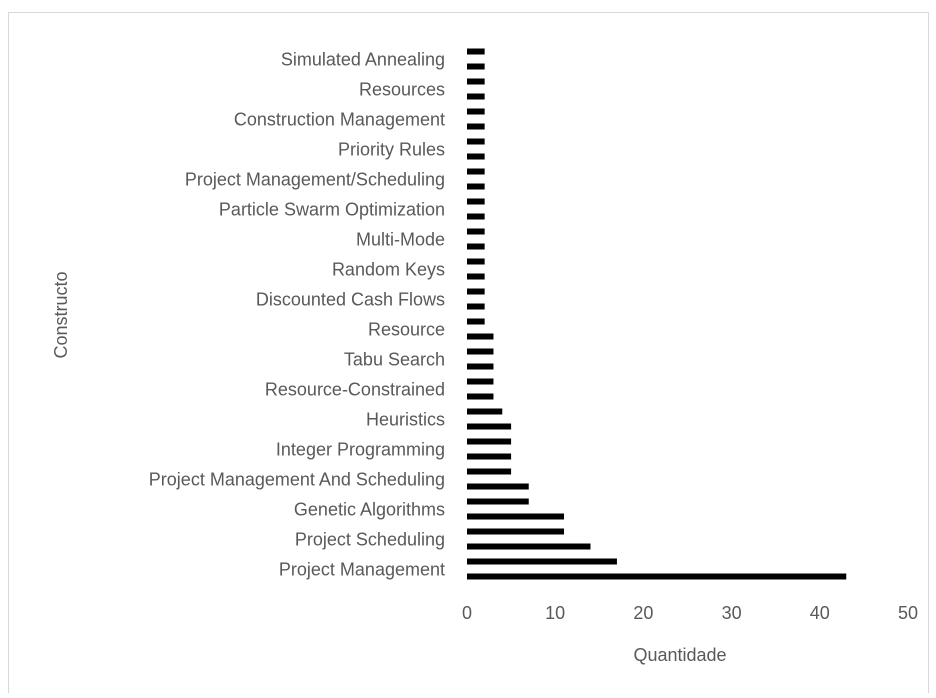 The image size is (936, 698). What do you see at coordinates (355, 389) in the screenshot?
I see `y-tick-label: Resource-Constrained` at bounding box center [355, 389].